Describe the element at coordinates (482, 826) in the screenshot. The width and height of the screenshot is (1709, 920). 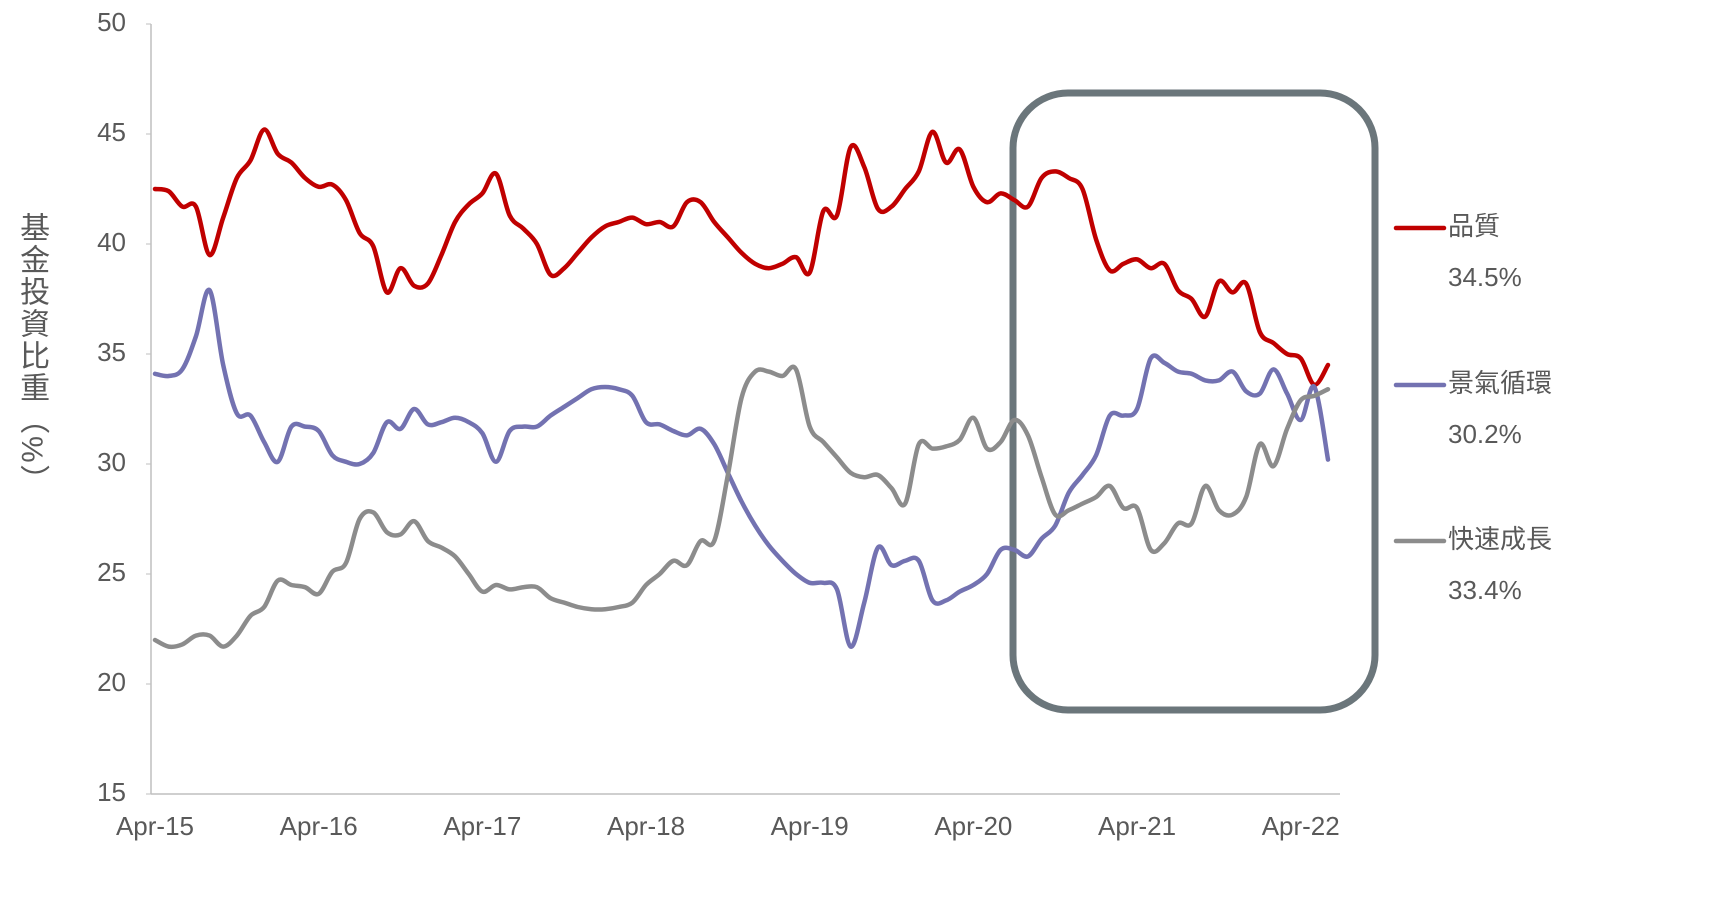
I see `x-tick-label: Apr-17` at that location.